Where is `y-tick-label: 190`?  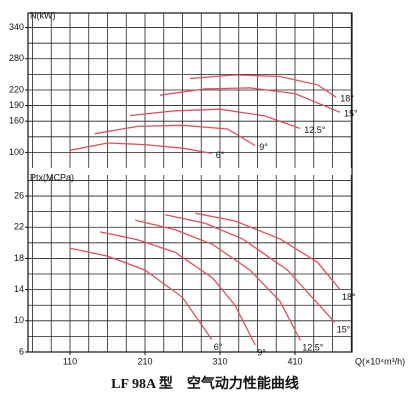 y-tick-label: 190 is located at coordinates (16, 105).